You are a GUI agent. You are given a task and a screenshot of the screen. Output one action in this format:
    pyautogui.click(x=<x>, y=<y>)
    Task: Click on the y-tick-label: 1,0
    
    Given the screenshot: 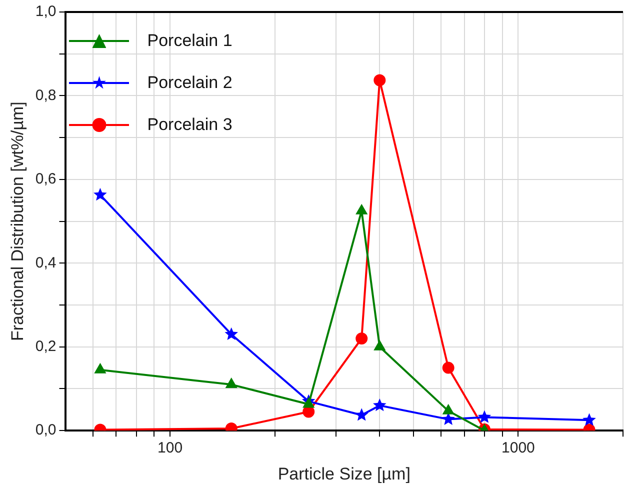 What is the action you would take?
    pyautogui.click(x=45, y=11)
    